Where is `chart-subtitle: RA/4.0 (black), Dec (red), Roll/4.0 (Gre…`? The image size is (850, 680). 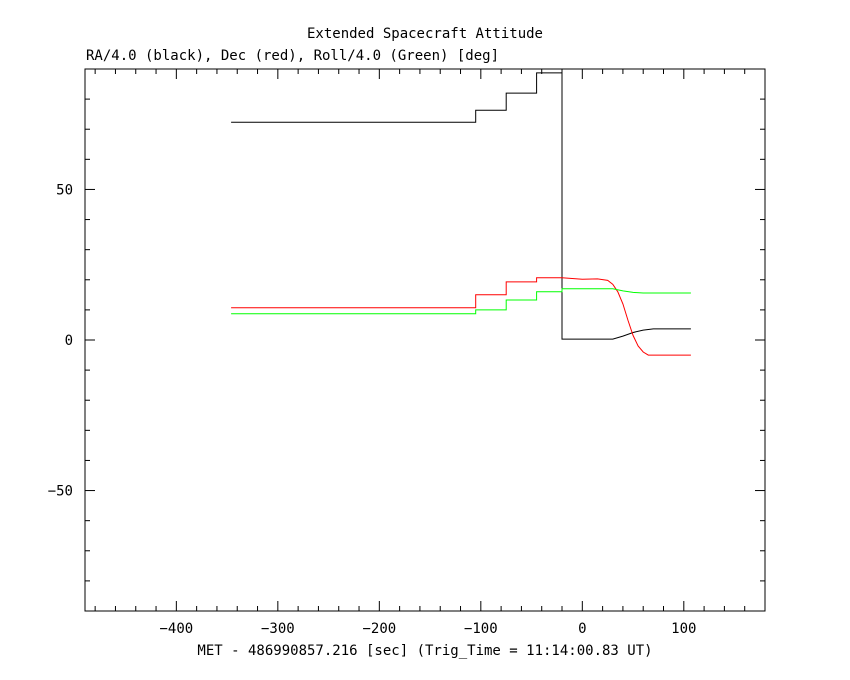 chart-subtitle: RA/4.0 (black), Dec (red), Roll/4.0 (Gre… is located at coordinates (292, 56).